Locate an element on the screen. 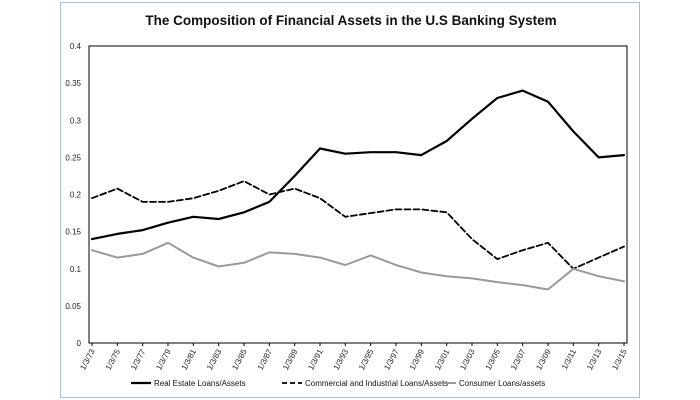 The height and width of the screenshot is (400, 700). y-tick-label: 0.2 is located at coordinates (76, 195).